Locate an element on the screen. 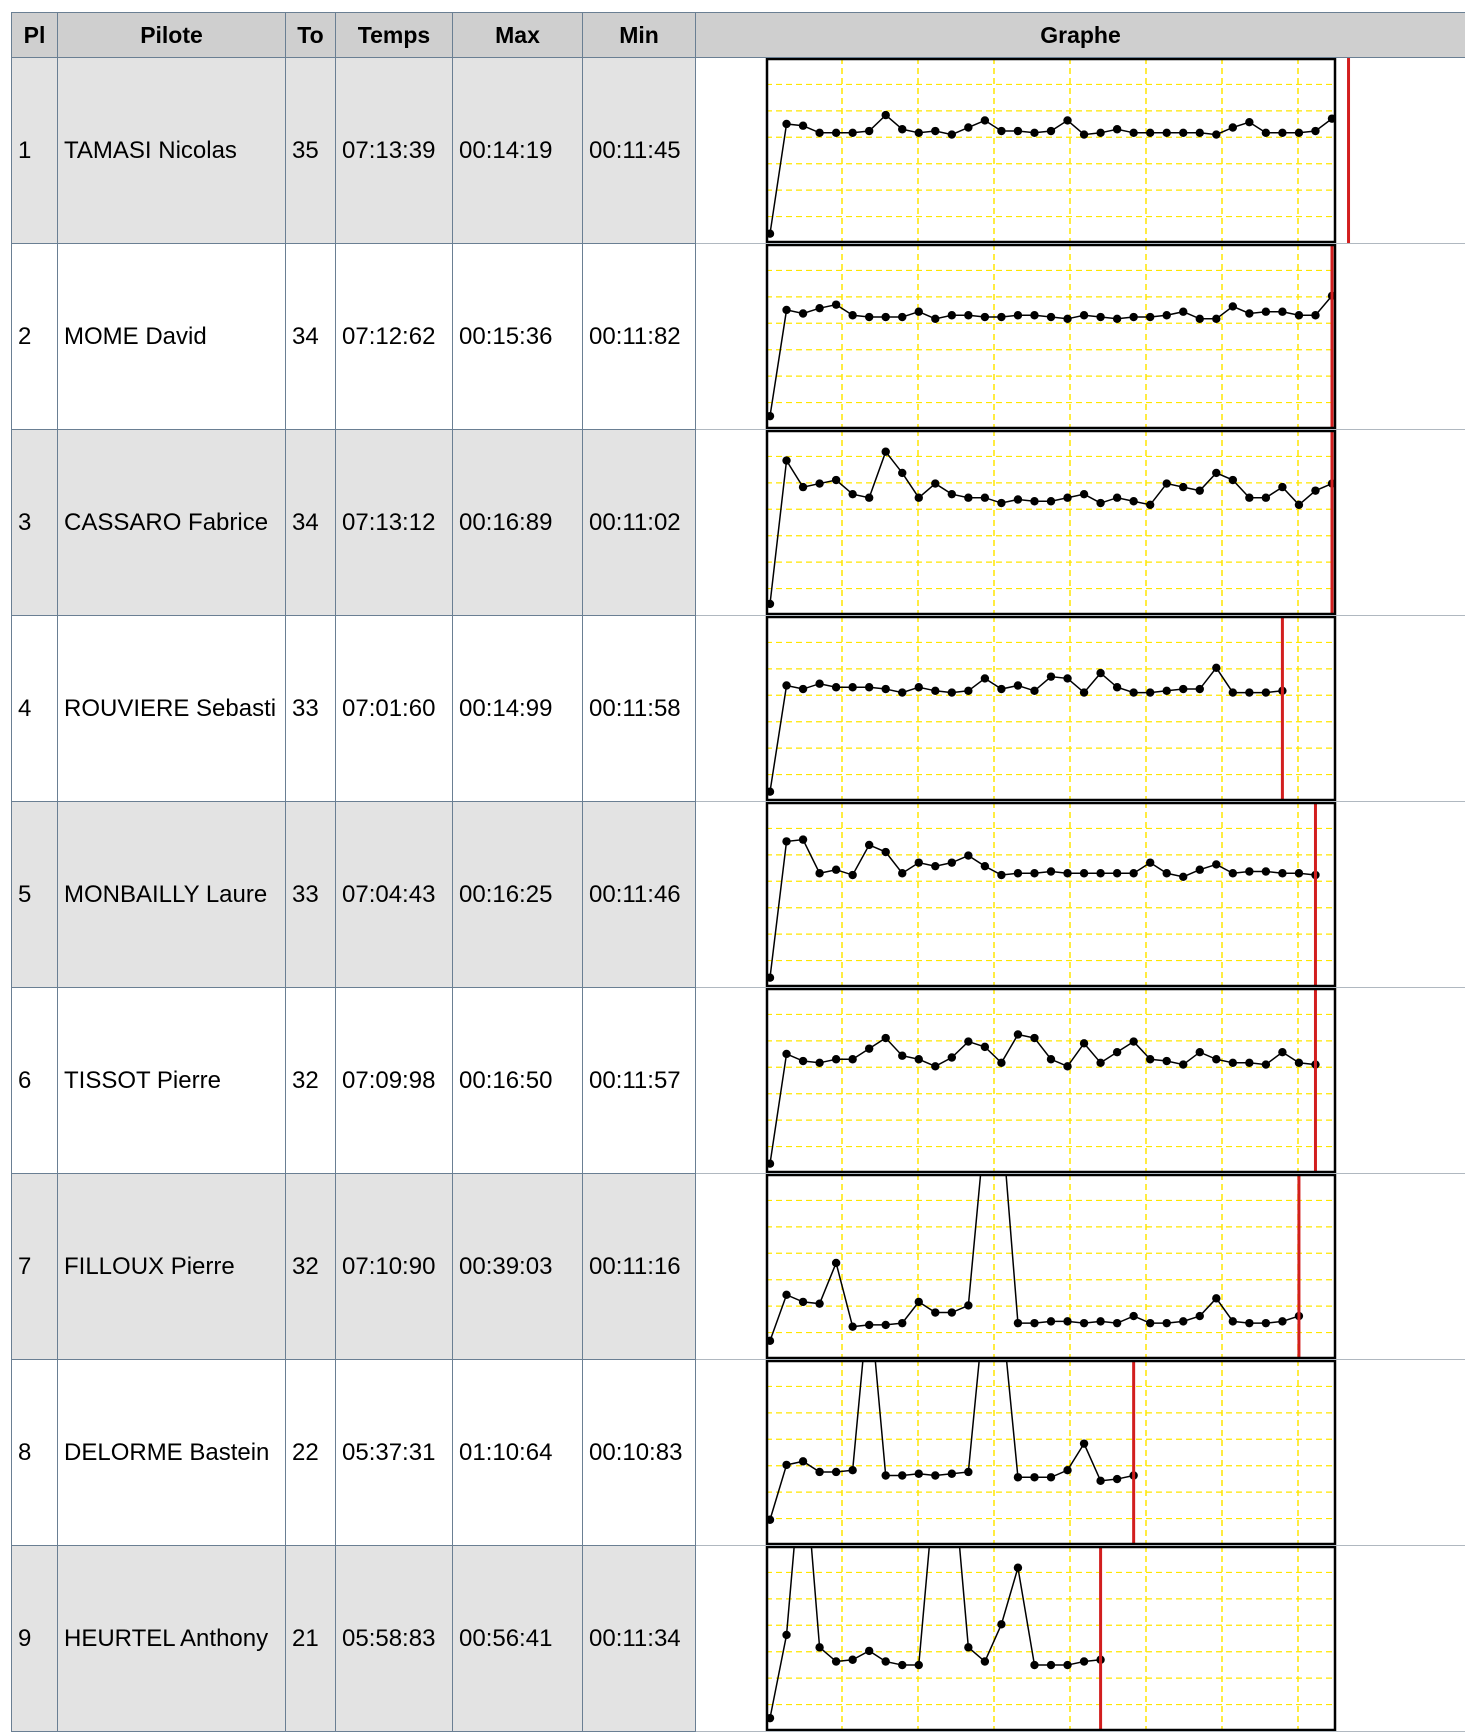 The width and height of the screenshot is (1465, 1732). pilot-cell: MOME David is located at coordinates (172, 337).